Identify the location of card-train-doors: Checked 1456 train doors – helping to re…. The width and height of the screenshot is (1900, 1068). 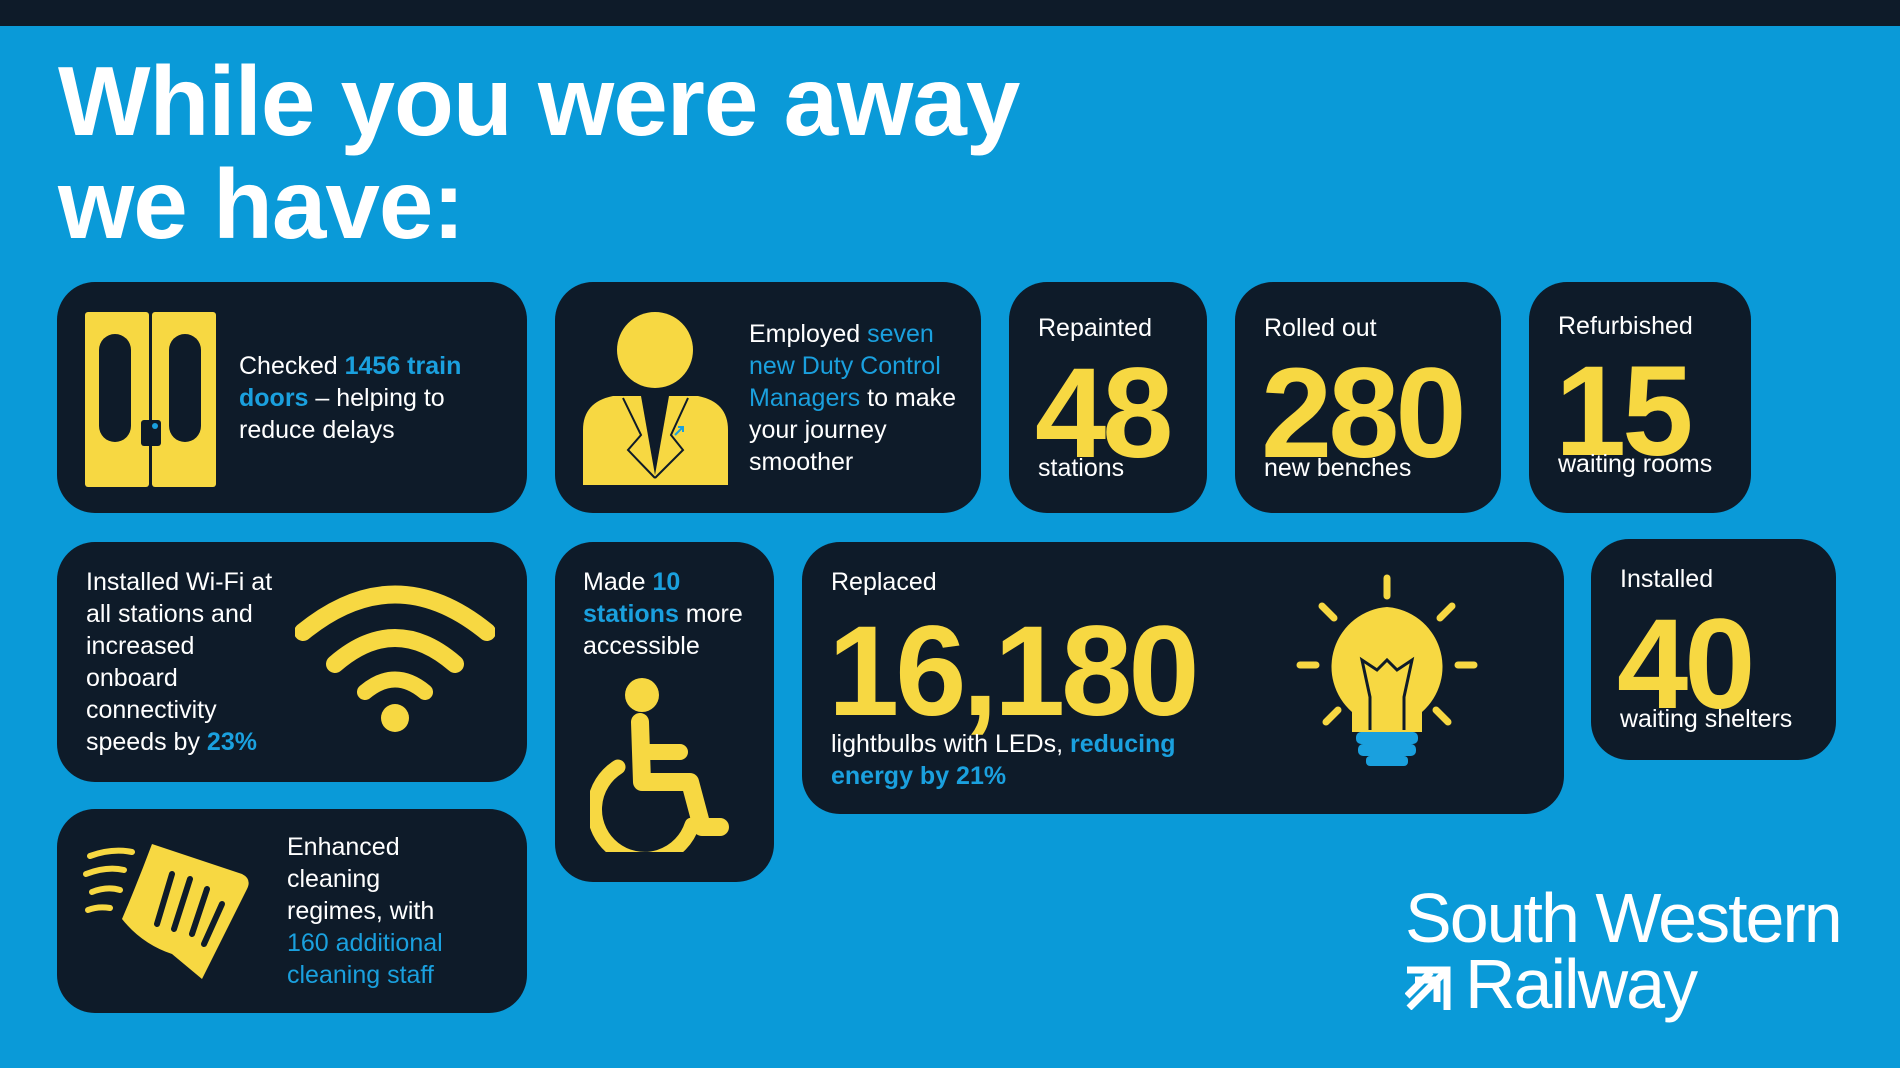
(292, 397).